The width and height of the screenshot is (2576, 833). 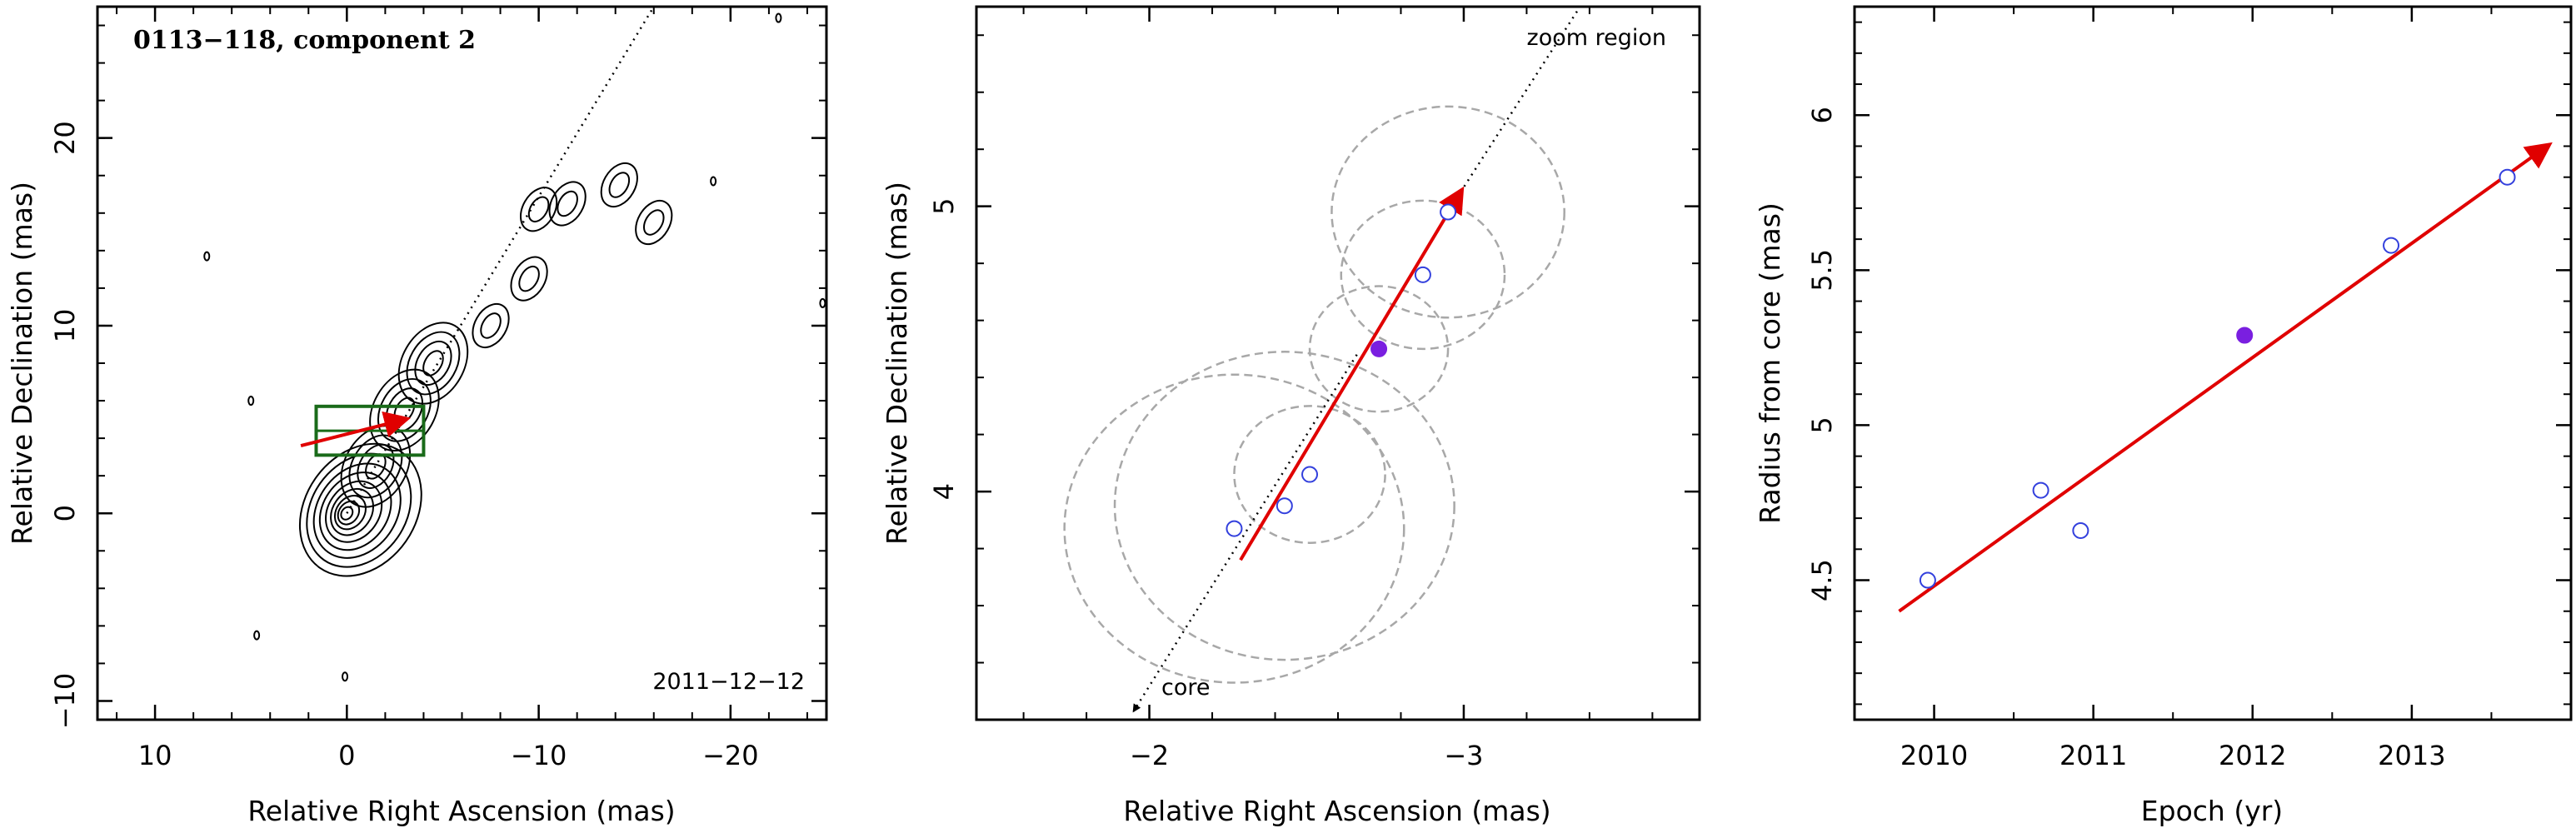 I want to click on panel3-xtick-label: 2010, so click(x=1934, y=755).